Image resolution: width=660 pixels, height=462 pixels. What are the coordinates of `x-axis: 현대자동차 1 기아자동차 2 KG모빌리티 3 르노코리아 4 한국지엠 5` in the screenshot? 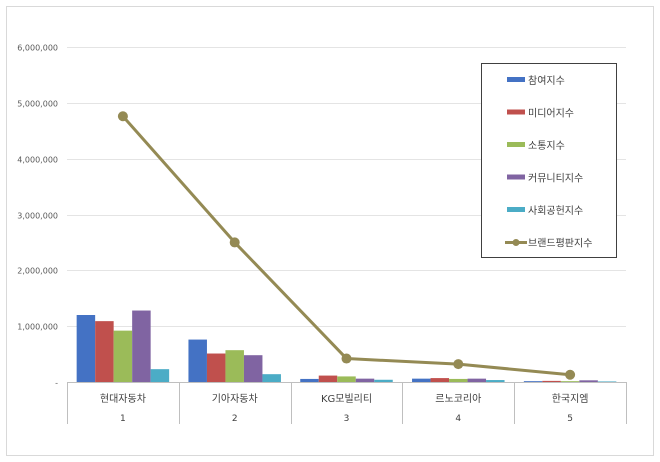 It's located at (347, 403).